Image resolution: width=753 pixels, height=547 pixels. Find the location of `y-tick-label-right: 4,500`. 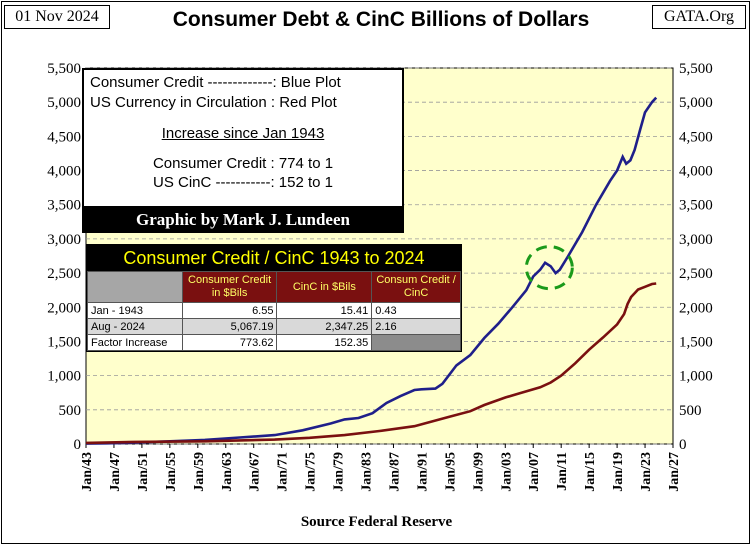

y-tick-label-right: 4,500 is located at coordinates (696, 137).